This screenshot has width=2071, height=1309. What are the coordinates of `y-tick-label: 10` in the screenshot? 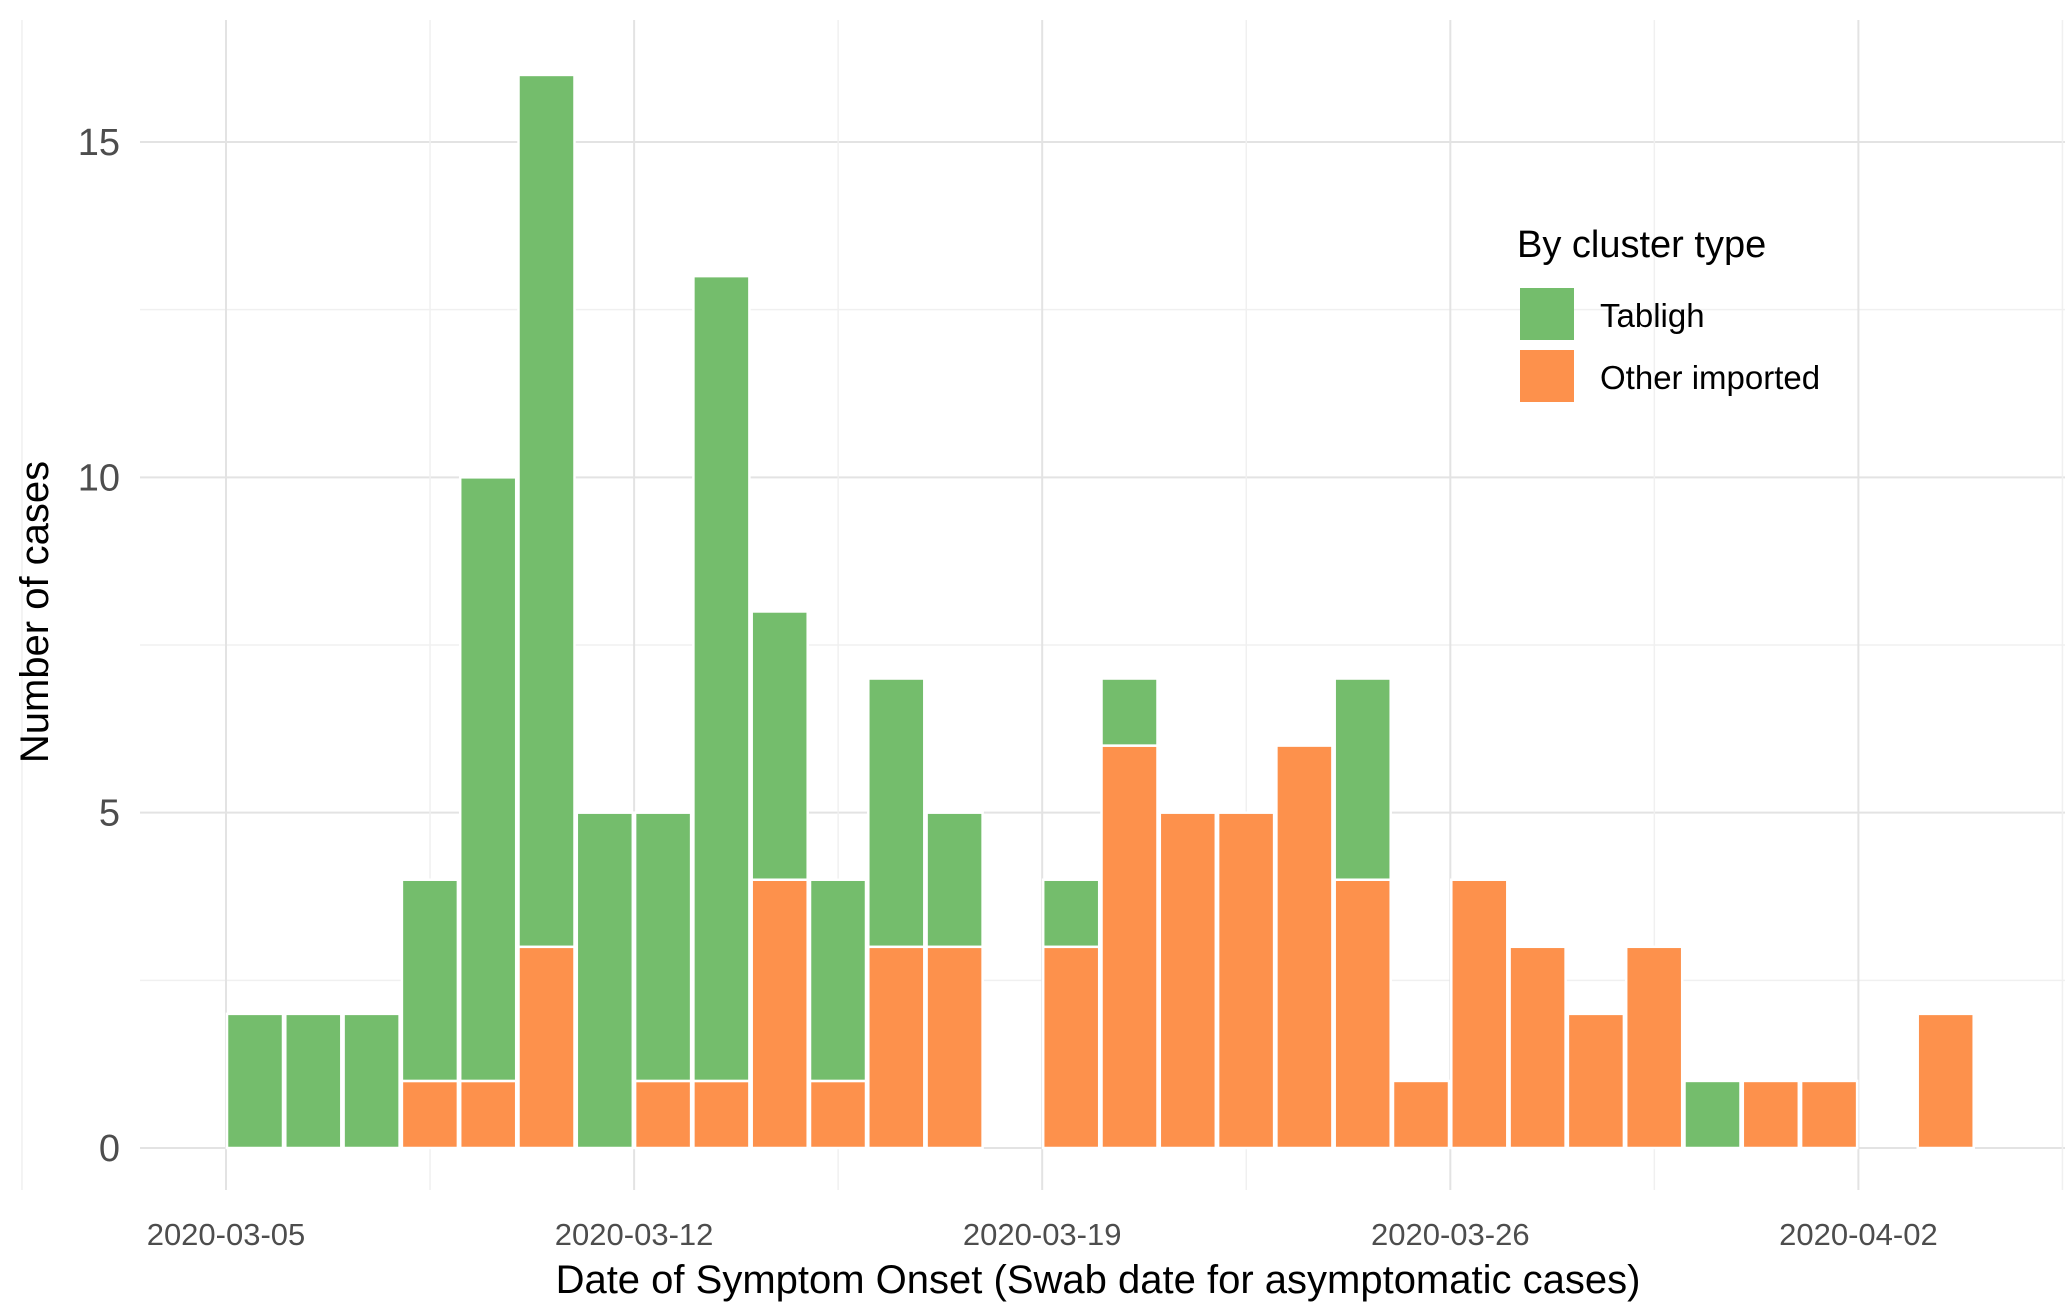 It's located at (99, 478).